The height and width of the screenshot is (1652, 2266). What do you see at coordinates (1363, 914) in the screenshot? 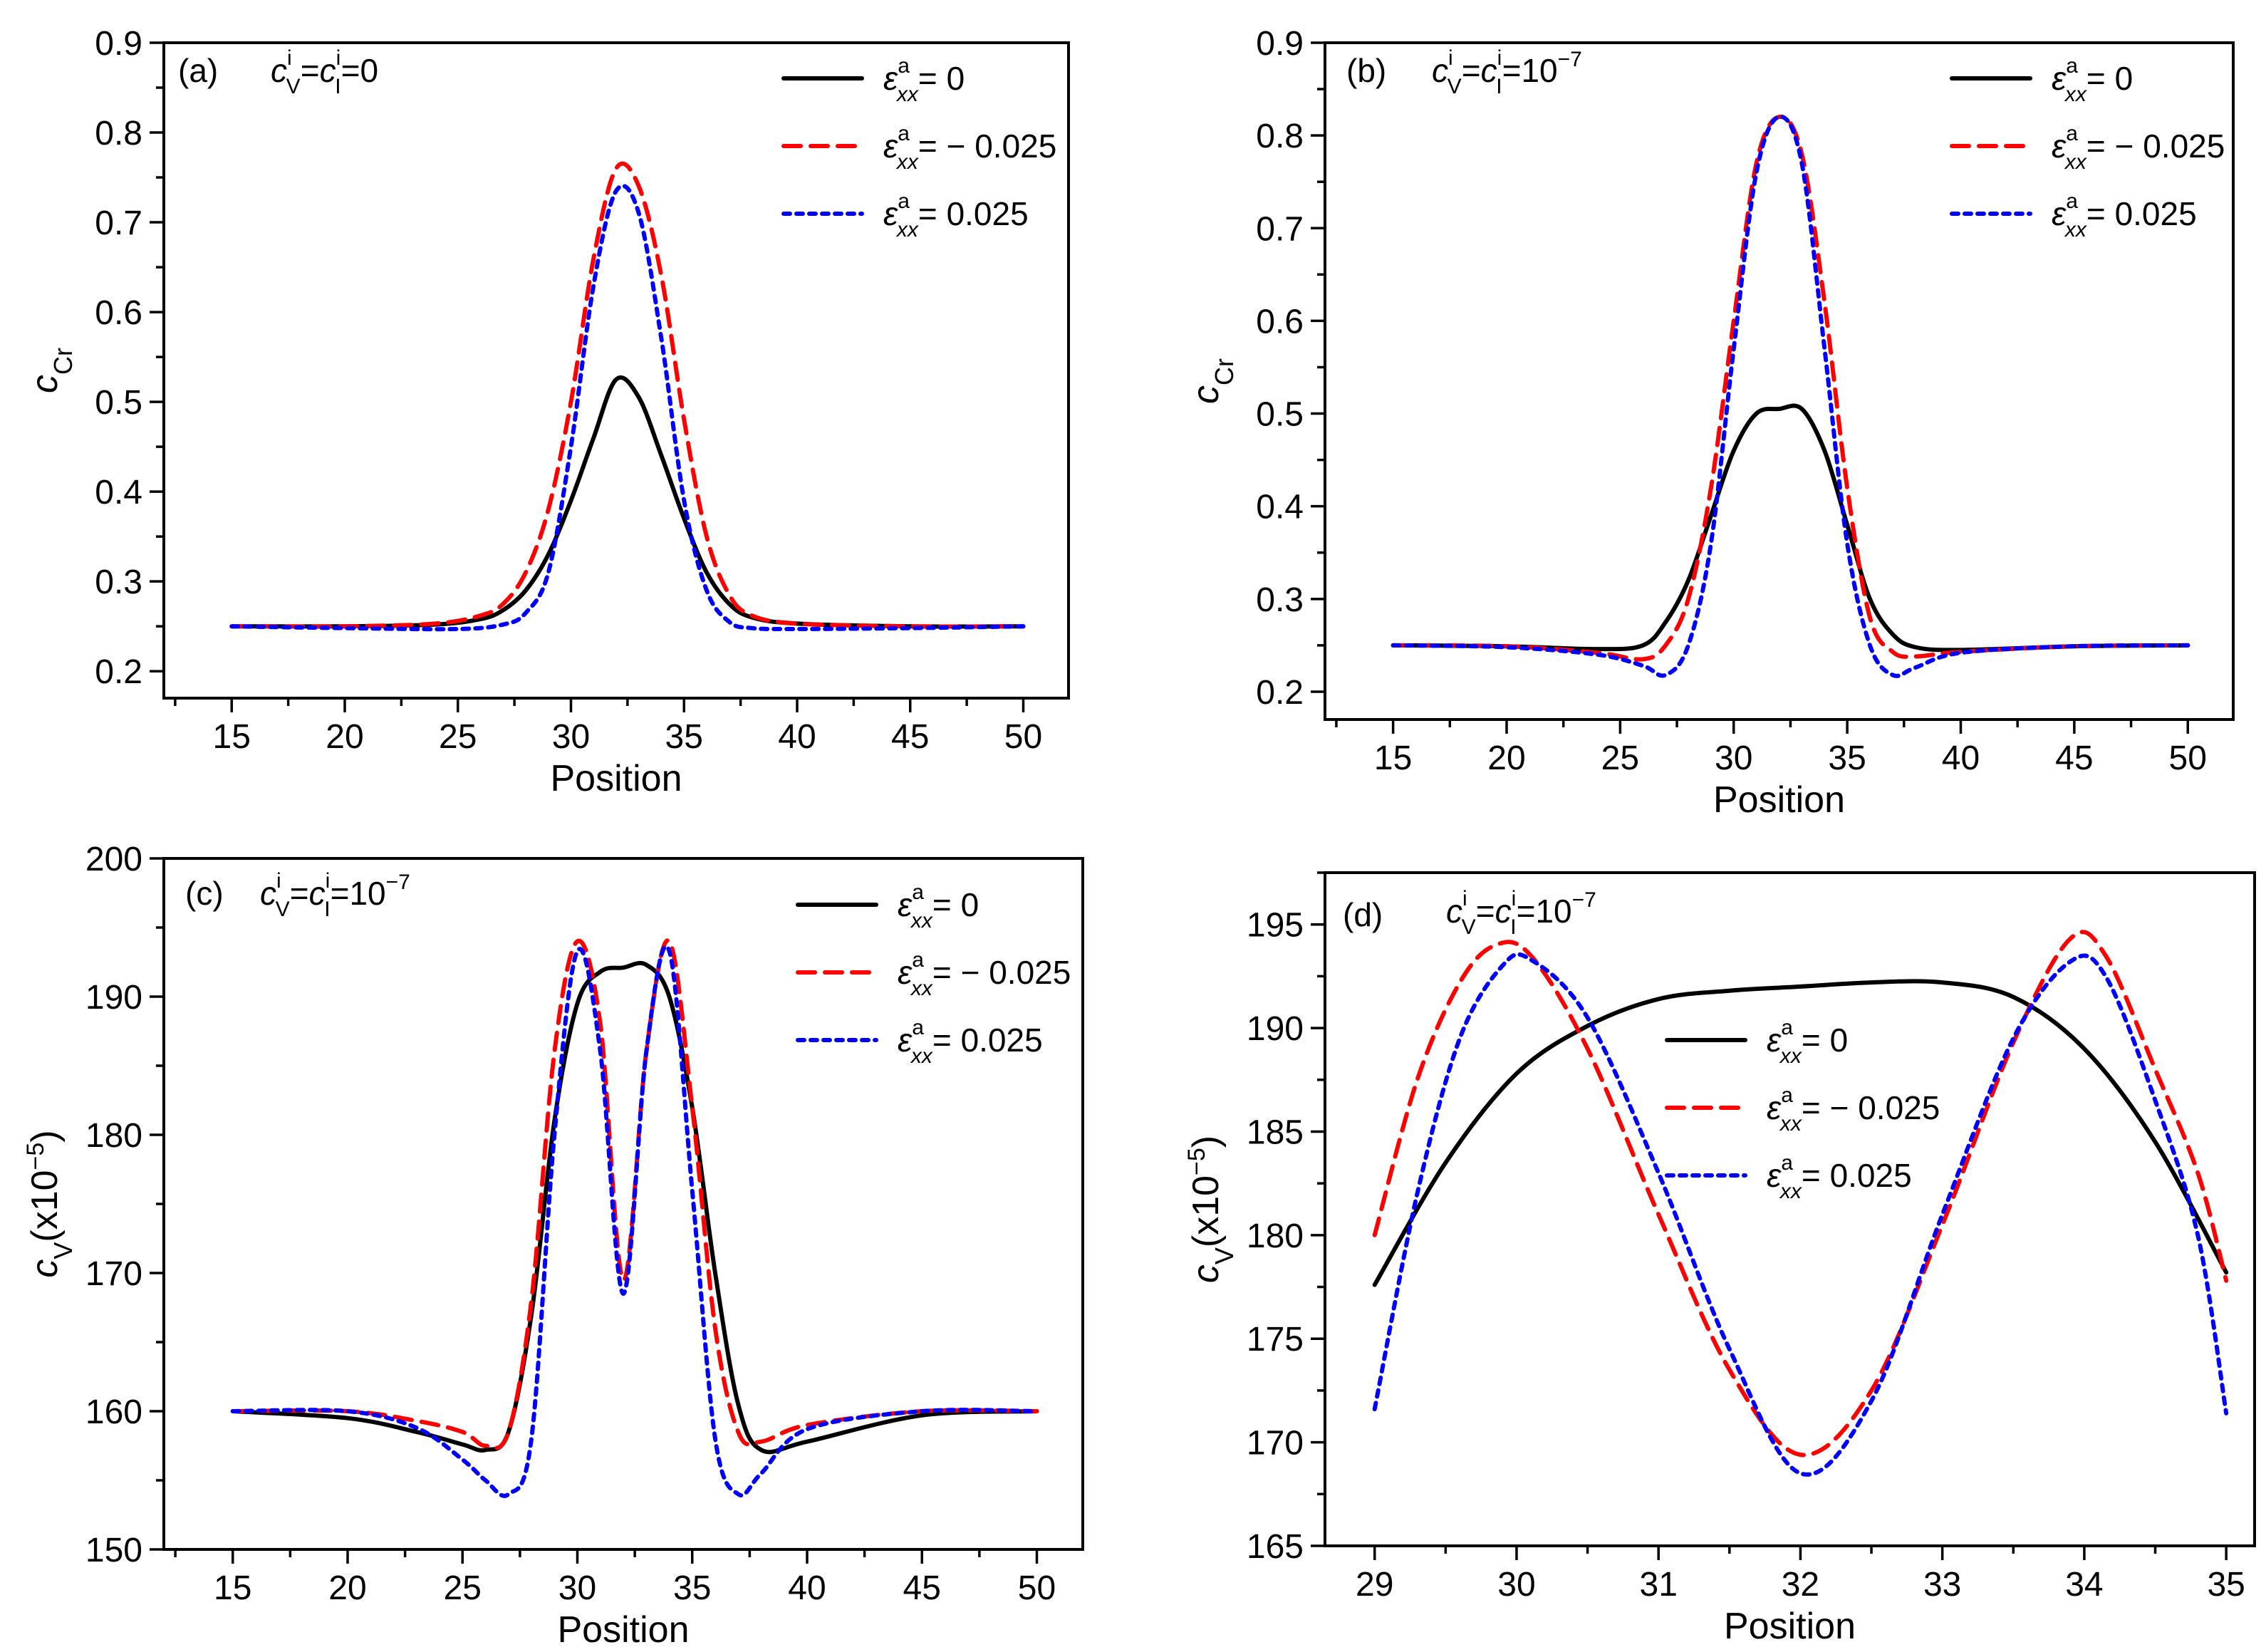
I see `panel-tag: (d)` at bounding box center [1363, 914].